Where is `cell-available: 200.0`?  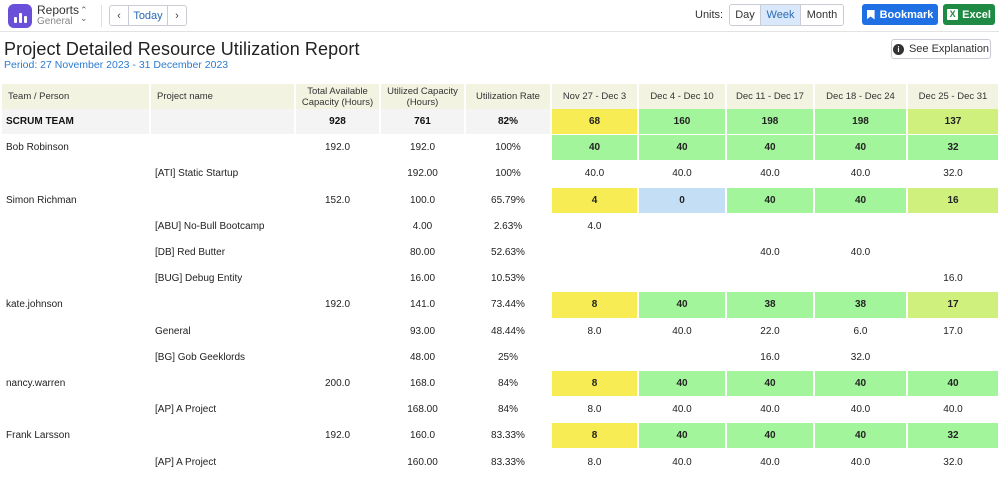 cell-available: 200.0 is located at coordinates (338, 384).